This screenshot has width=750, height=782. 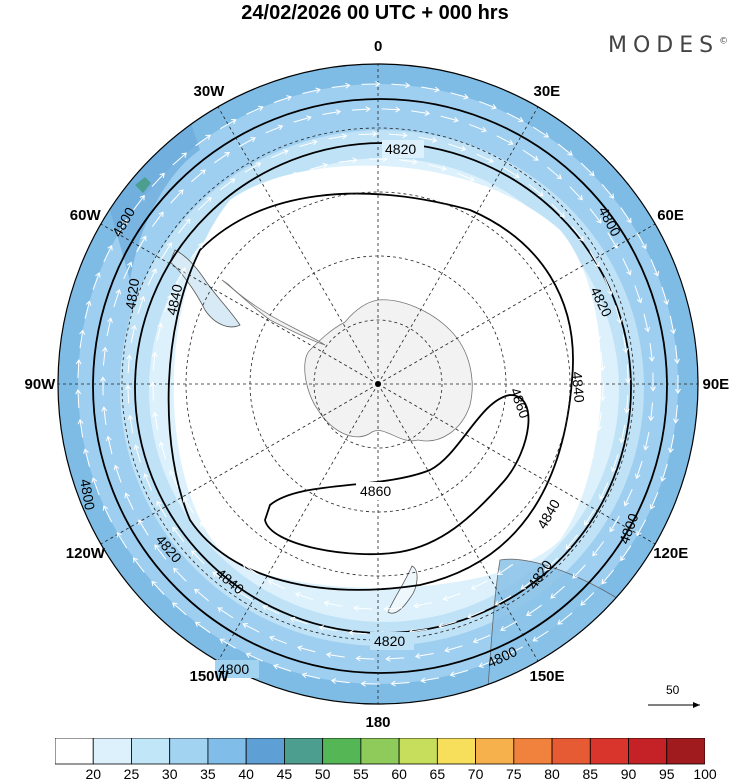 I want to click on lon-90w-label: 90W, so click(x=40, y=384).